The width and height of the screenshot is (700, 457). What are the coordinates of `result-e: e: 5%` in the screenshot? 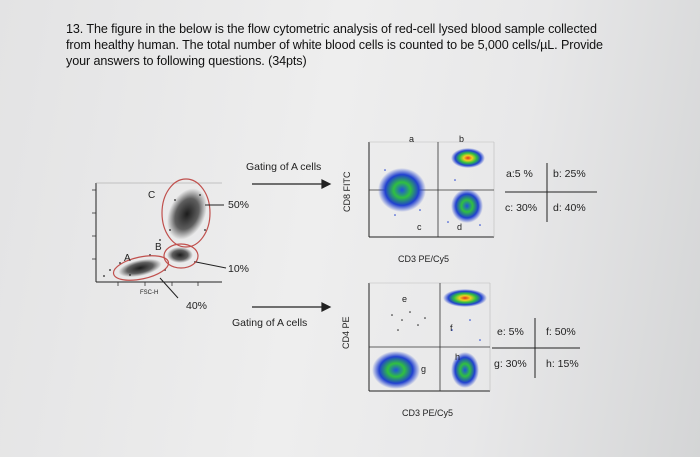 It's located at (510, 332).